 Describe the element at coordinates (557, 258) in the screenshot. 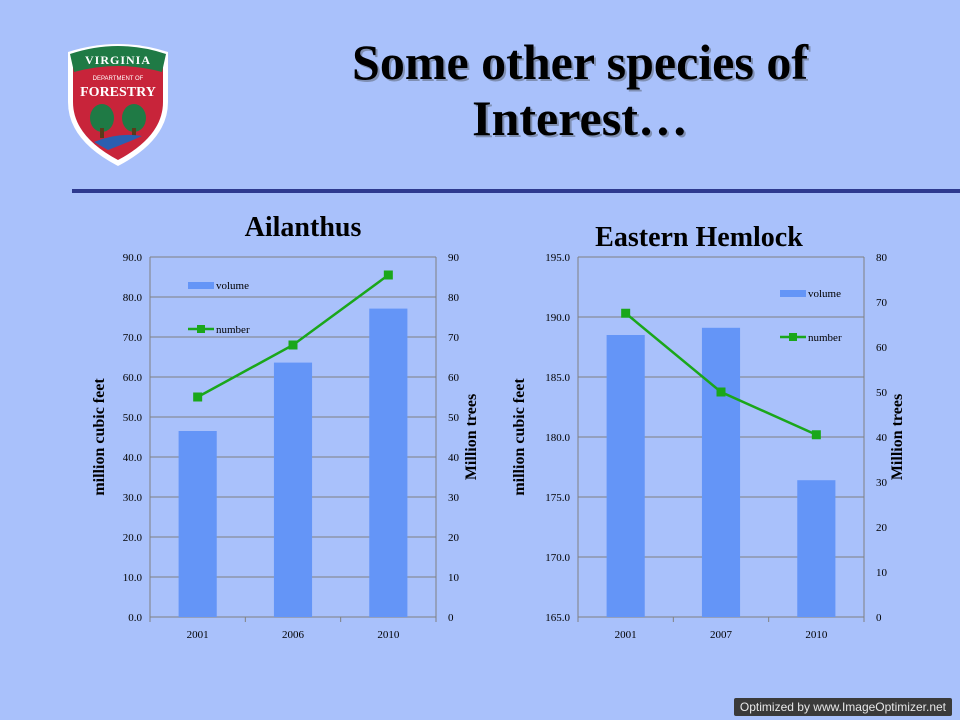

I see `y-left-tick-label: 195.0` at that location.